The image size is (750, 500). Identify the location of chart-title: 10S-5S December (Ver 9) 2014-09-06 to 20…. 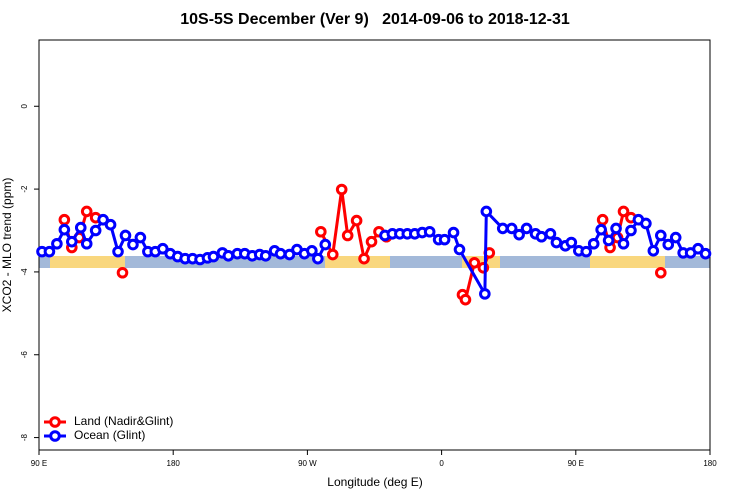
(375, 19).